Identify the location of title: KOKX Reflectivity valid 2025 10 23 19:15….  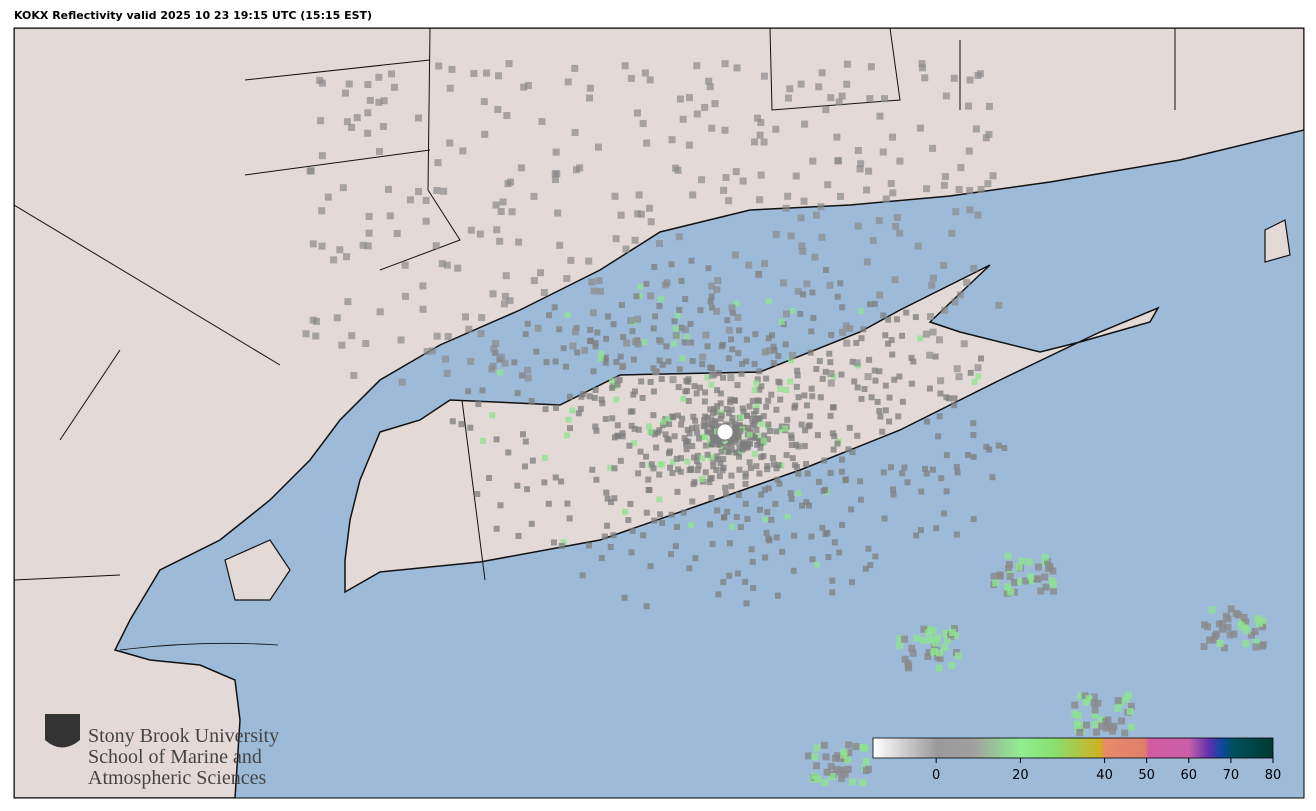
(193, 15).